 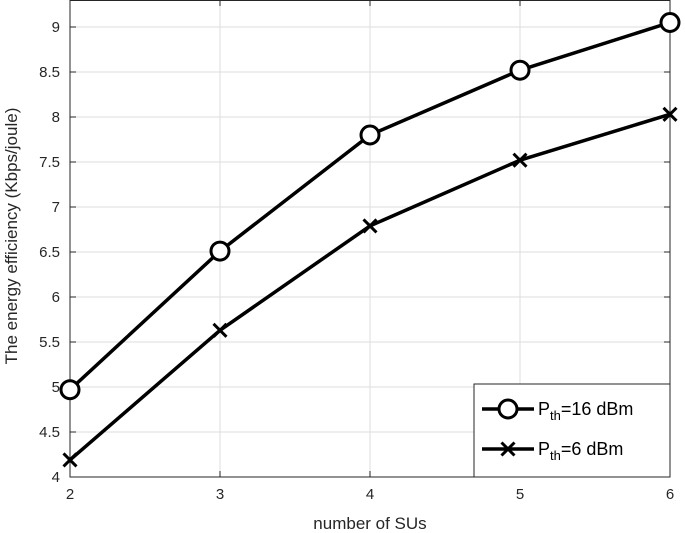 What do you see at coordinates (56, 387) in the screenshot?
I see `y-tick-label: 5` at bounding box center [56, 387].